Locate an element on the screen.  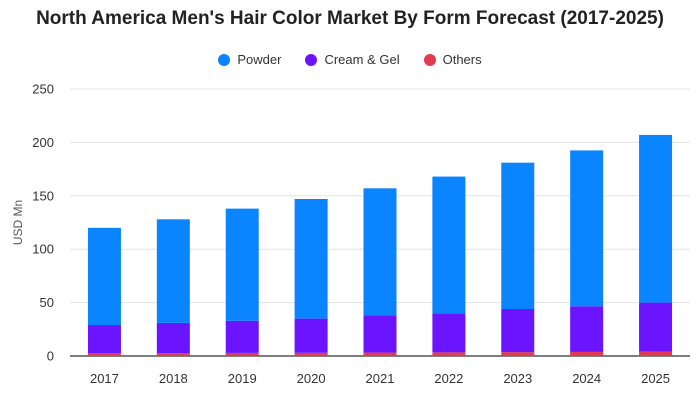
legend-label-cream-gel: Cream & Gel is located at coordinates (362, 59).